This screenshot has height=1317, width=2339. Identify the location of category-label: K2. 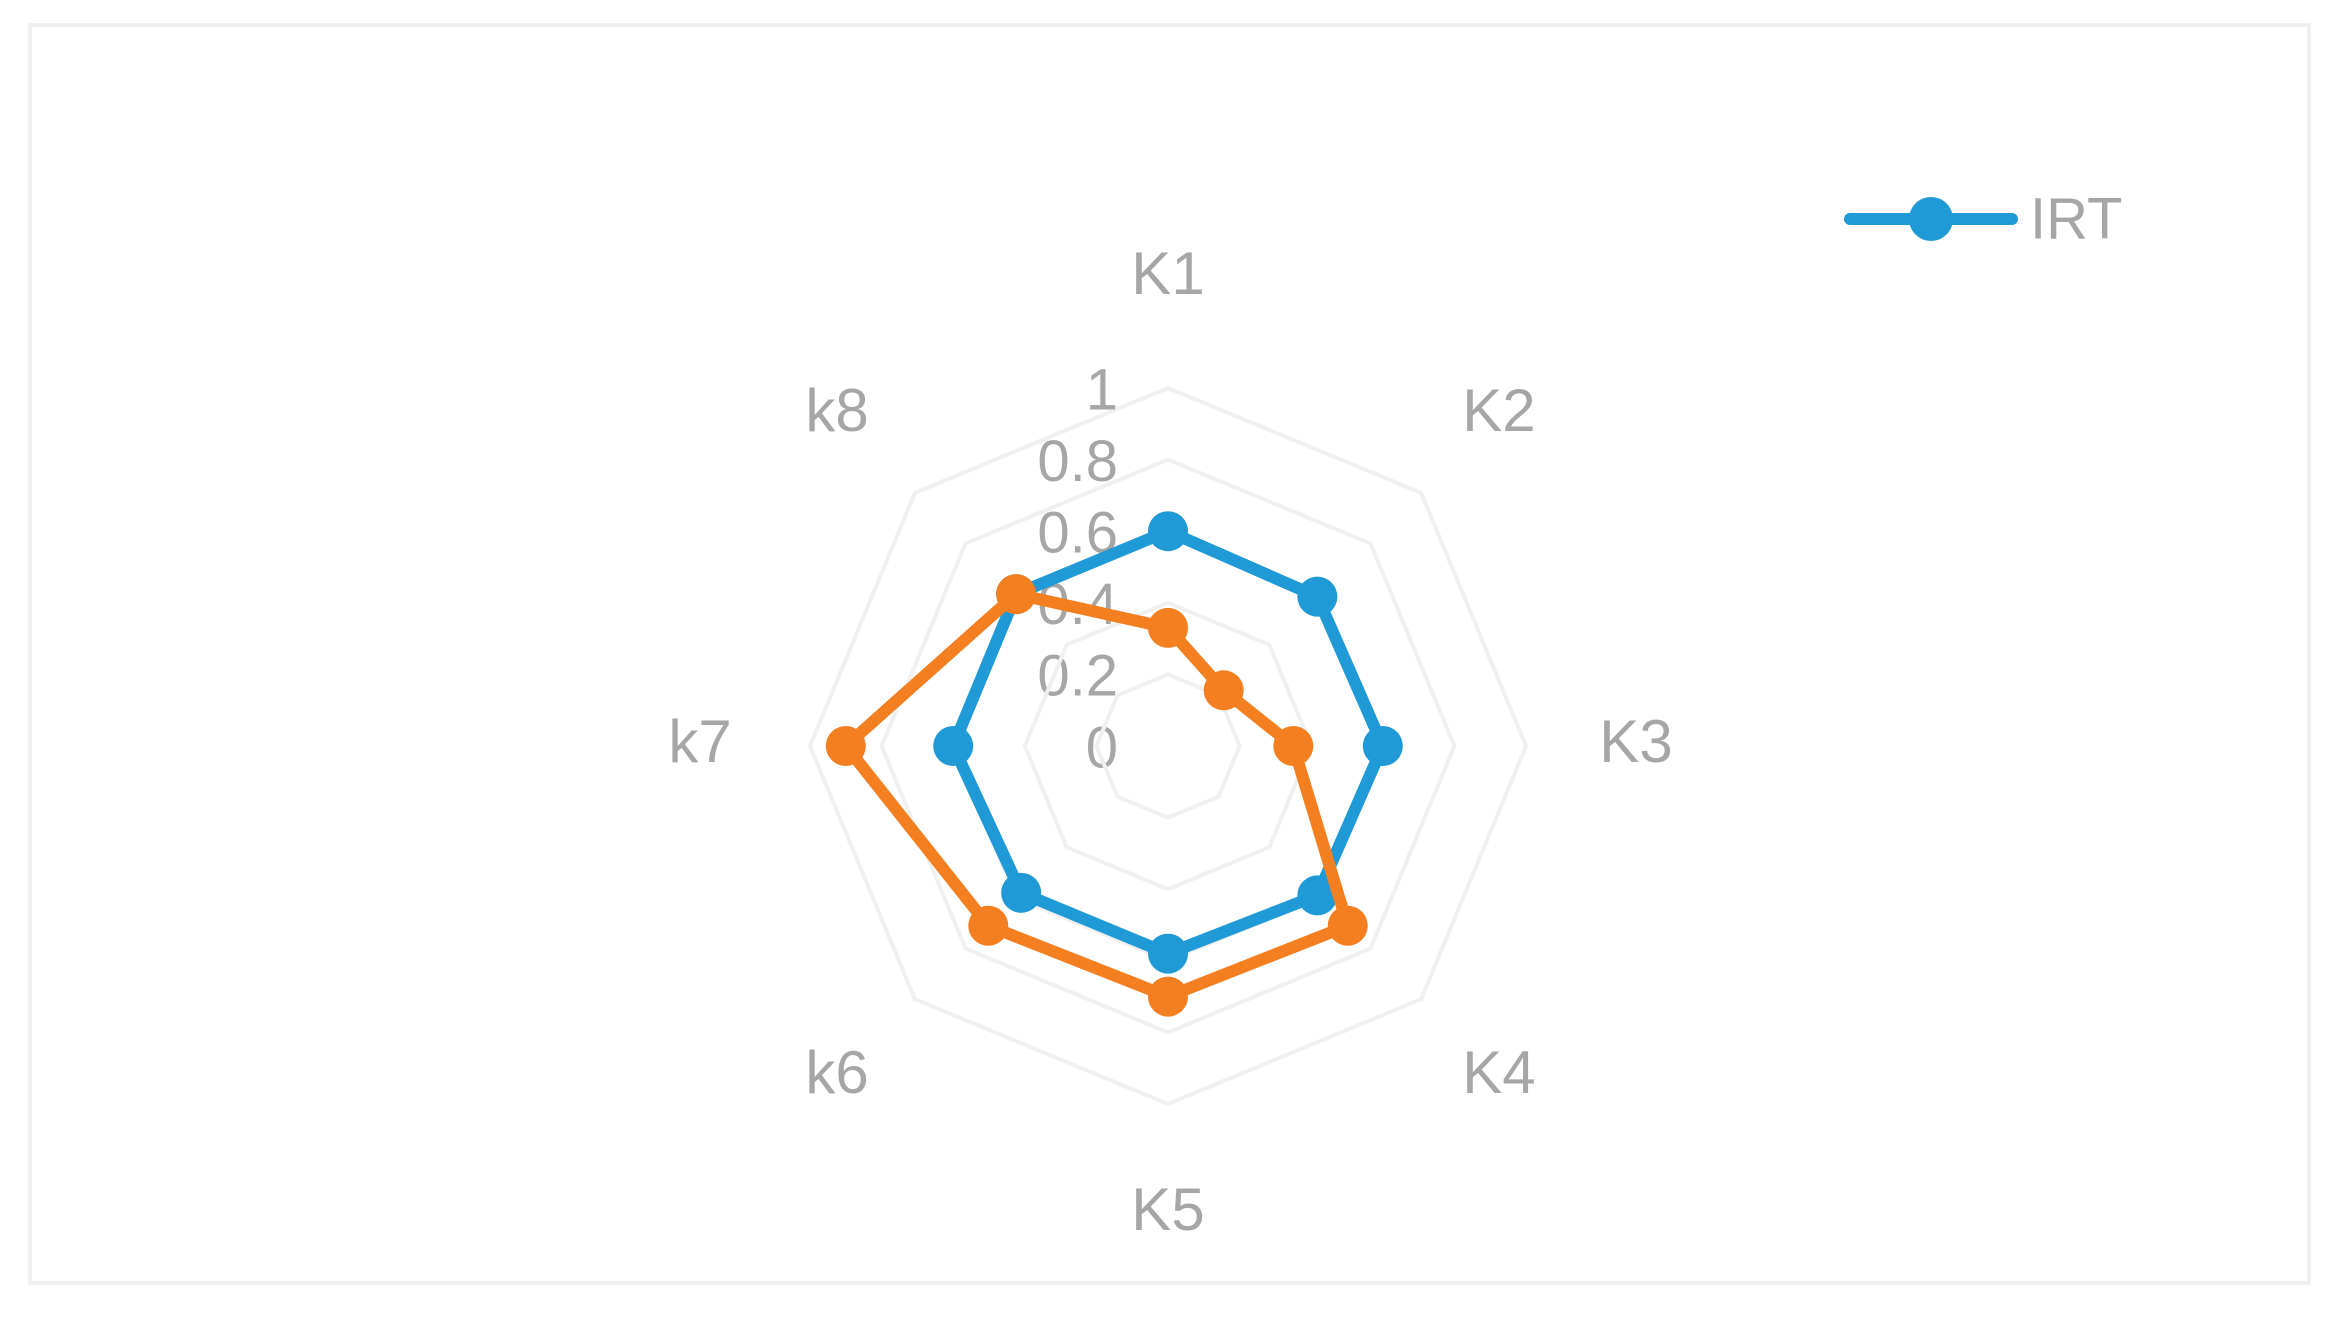
(1498, 410).